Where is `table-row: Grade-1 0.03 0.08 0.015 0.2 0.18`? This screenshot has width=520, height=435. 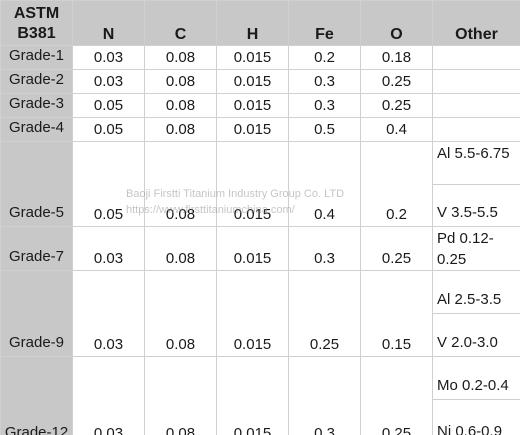 table-row: Grade-1 0.03 0.08 0.015 0.2 0.18 is located at coordinates (260, 57).